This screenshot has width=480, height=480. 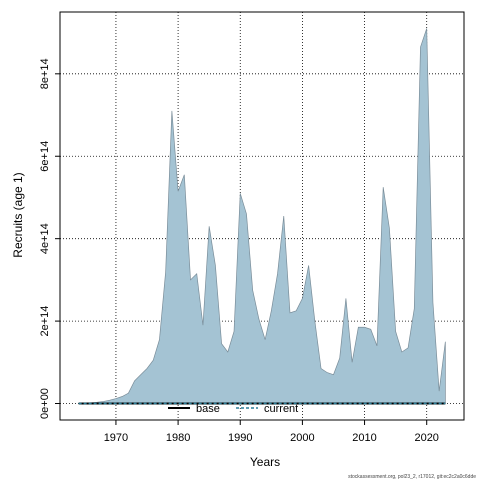 I want to click on legend: base current, so click(x=233, y=409).